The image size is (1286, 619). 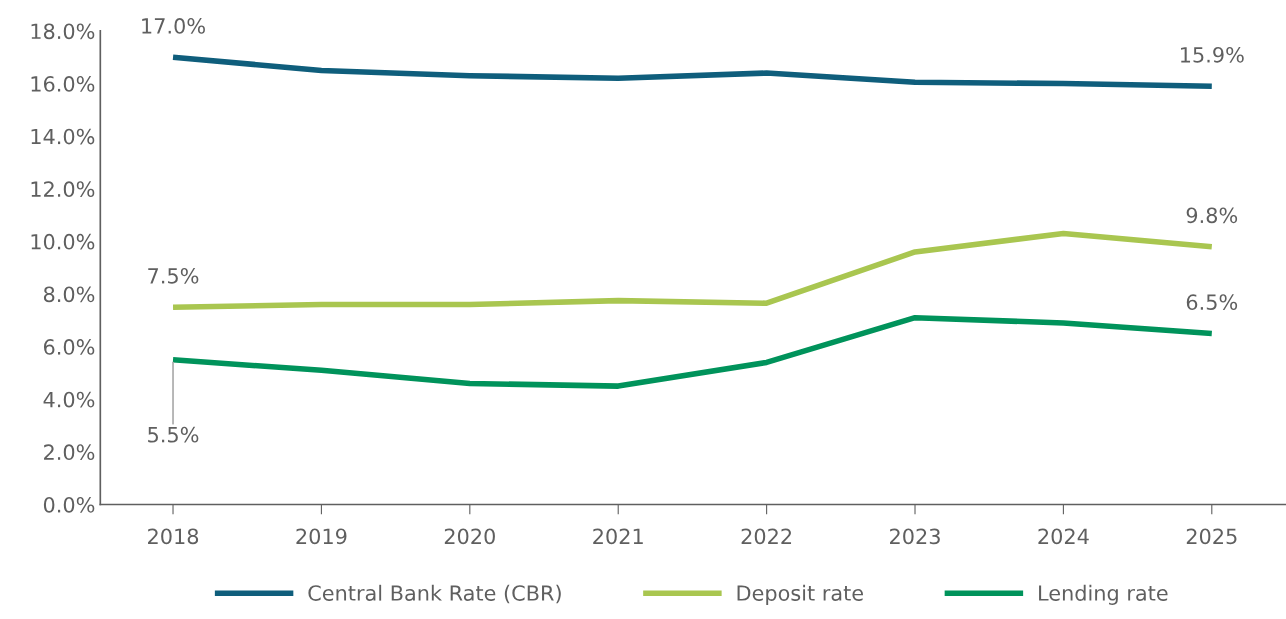 I want to click on x-tick-label: 2023, so click(x=915, y=536).